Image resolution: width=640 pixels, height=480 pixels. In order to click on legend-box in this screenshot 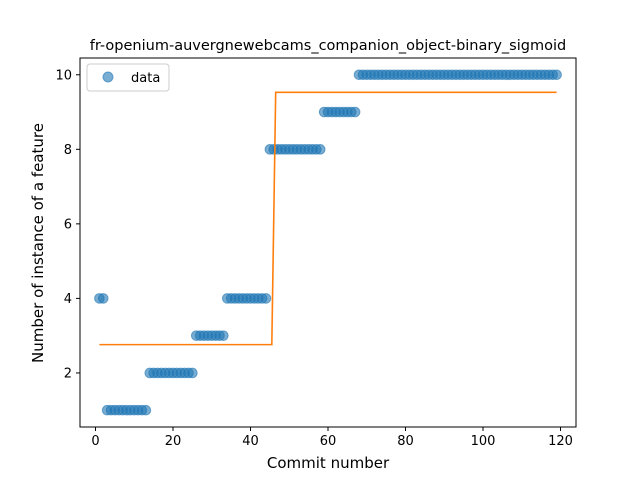, I will do `click(128, 77)`.